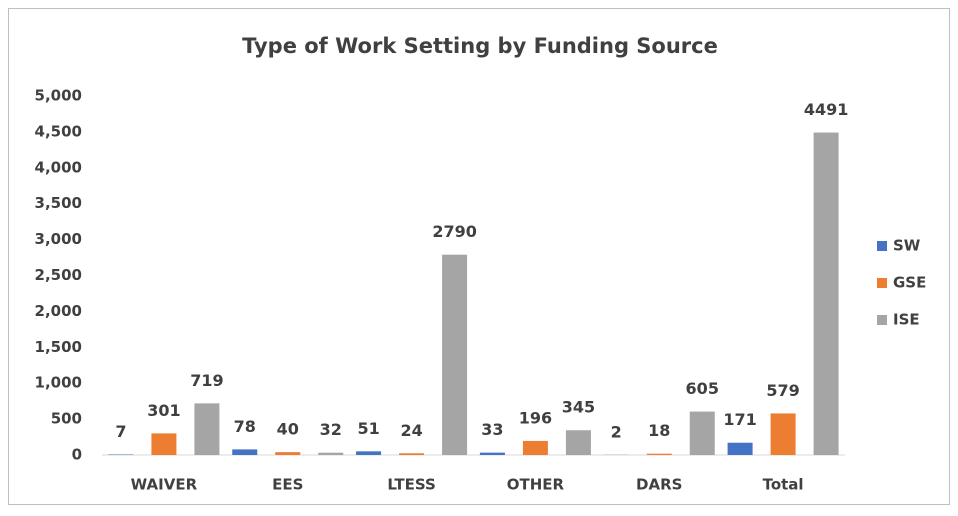 This screenshot has width=958, height=516. Describe the element at coordinates (58, 347) in the screenshot. I see `y-tick-label: 1,500` at that location.